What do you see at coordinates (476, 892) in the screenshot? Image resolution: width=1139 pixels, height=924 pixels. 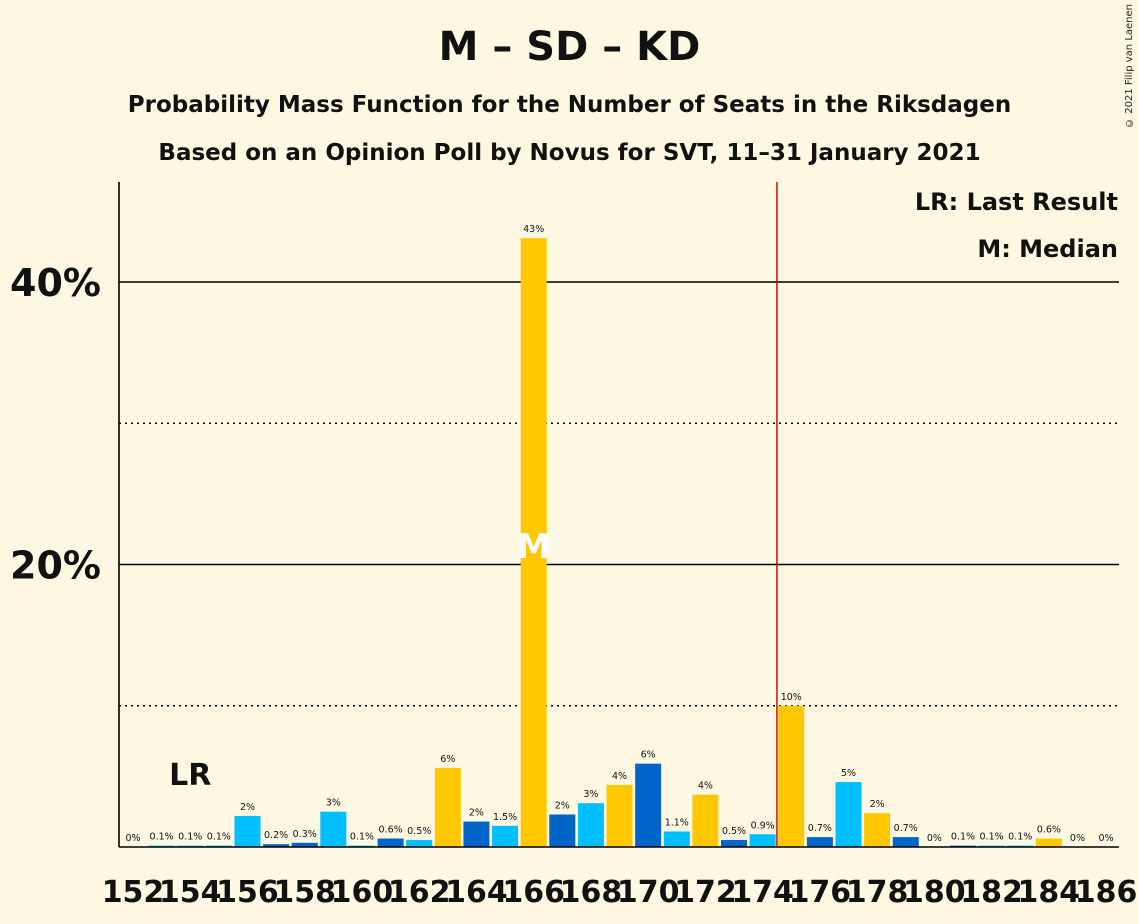 I see `x-tick-label-164: 164` at bounding box center [476, 892].